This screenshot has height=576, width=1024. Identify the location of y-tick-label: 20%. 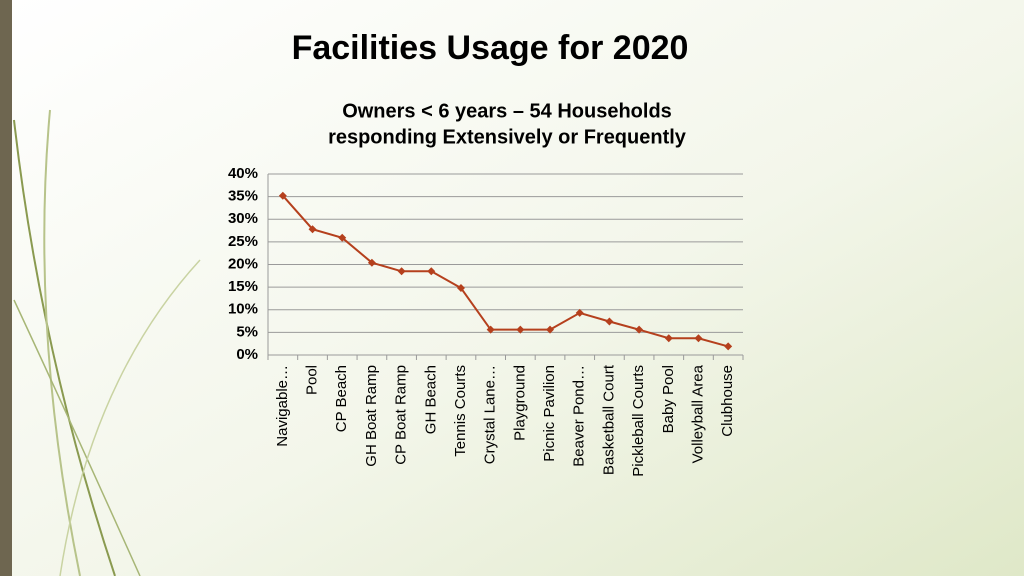
(243, 263).